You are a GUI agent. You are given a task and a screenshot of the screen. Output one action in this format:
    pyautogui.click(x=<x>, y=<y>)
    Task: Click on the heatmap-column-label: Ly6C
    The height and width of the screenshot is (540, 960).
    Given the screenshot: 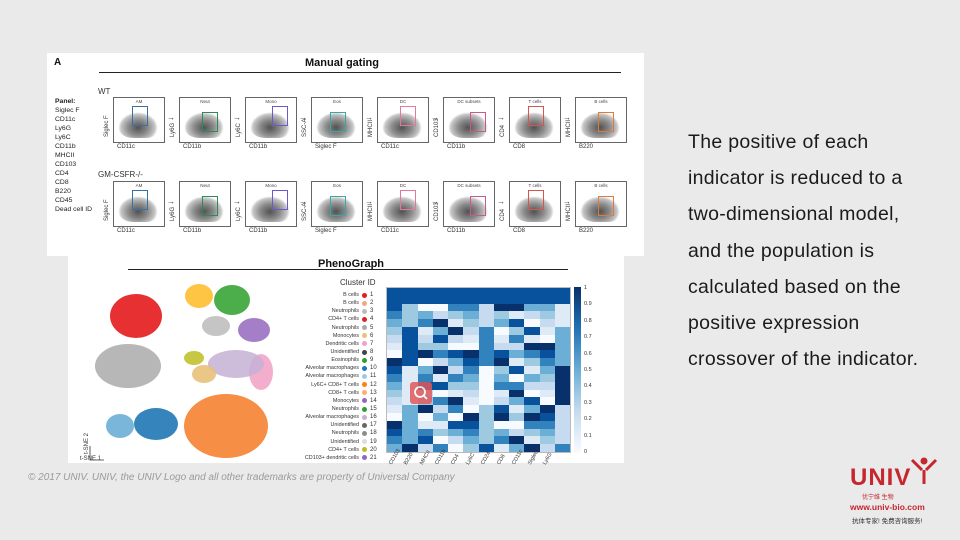 What is the action you would take?
    pyautogui.click(x=471, y=459)
    